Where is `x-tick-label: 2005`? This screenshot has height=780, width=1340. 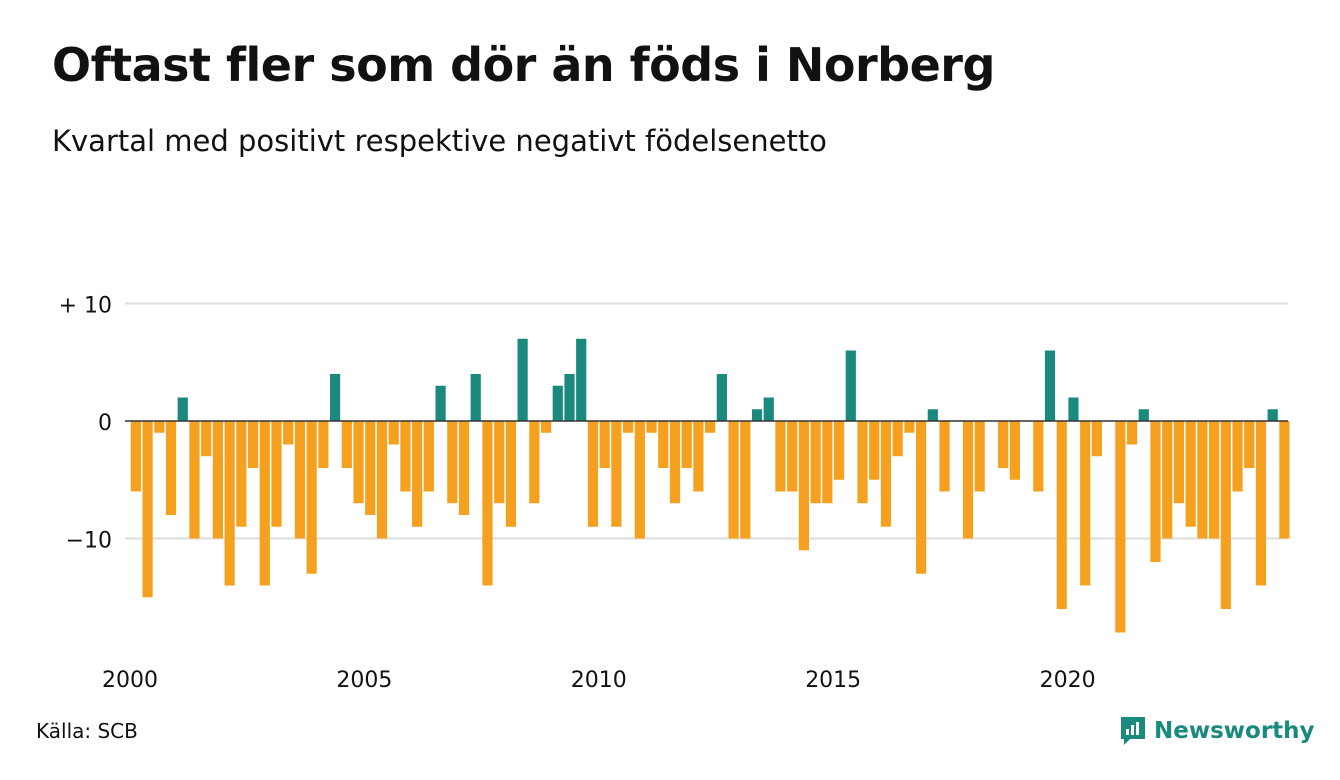
x-tick-label: 2005 is located at coordinates (364, 680).